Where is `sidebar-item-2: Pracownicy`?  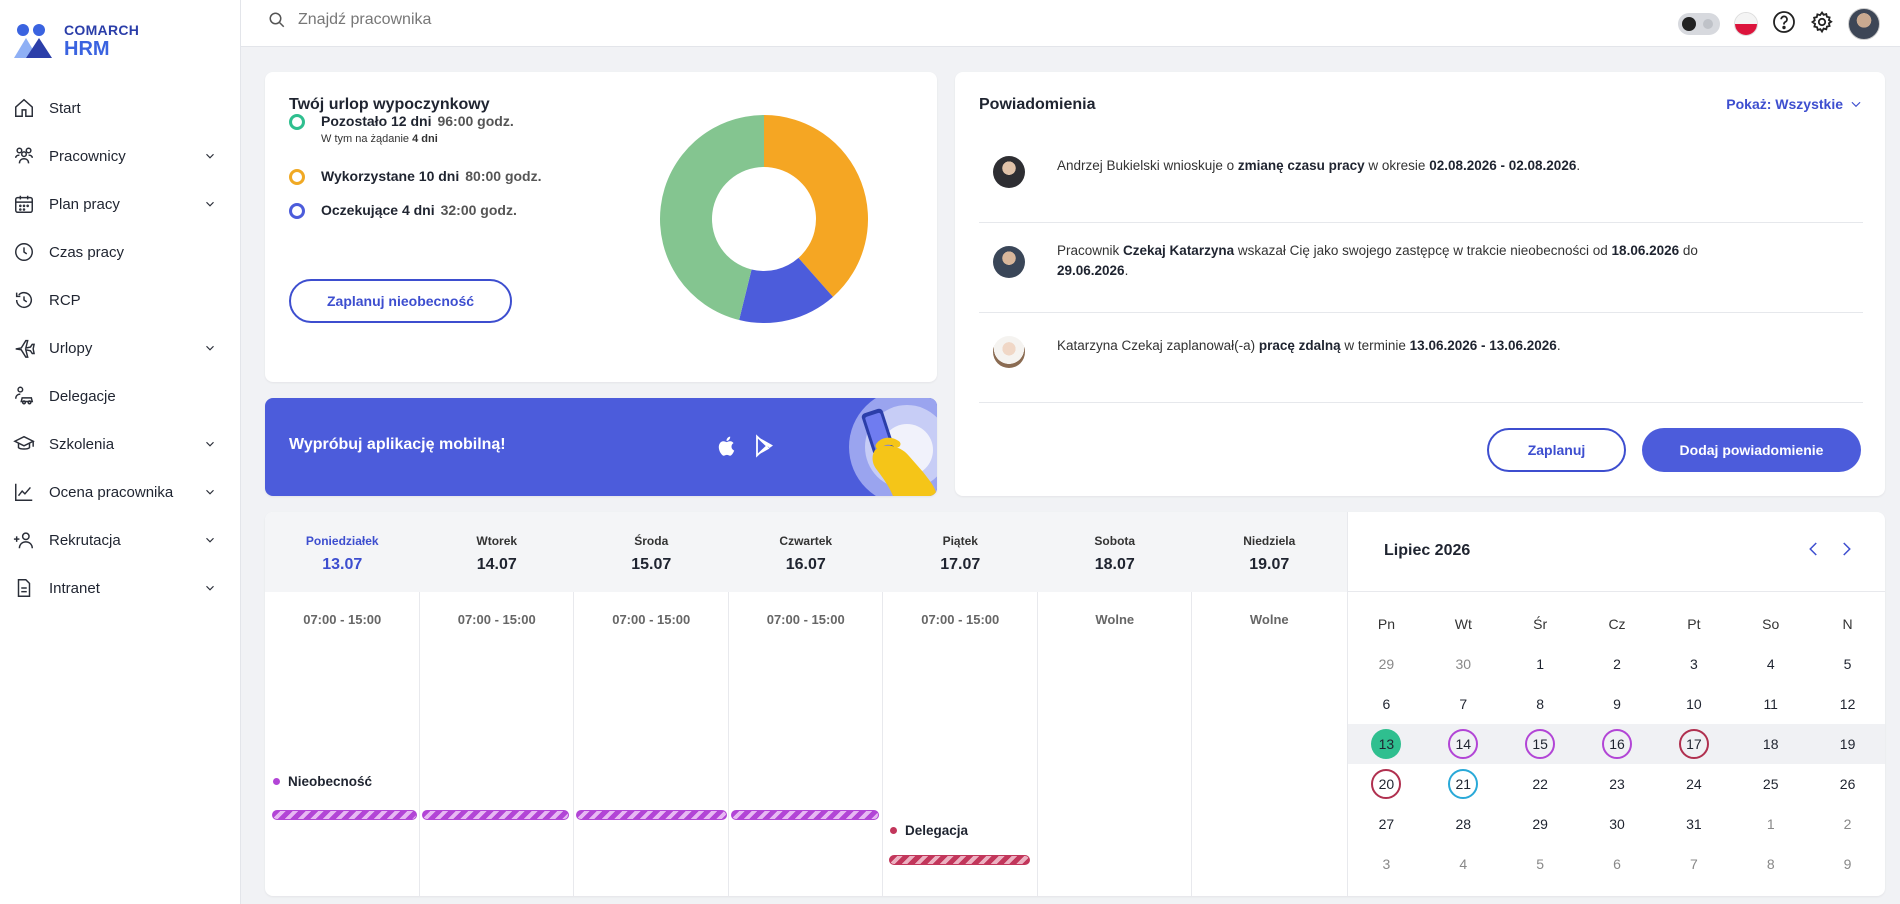
sidebar-item-2: Pracownicy is located at coordinates (120, 156).